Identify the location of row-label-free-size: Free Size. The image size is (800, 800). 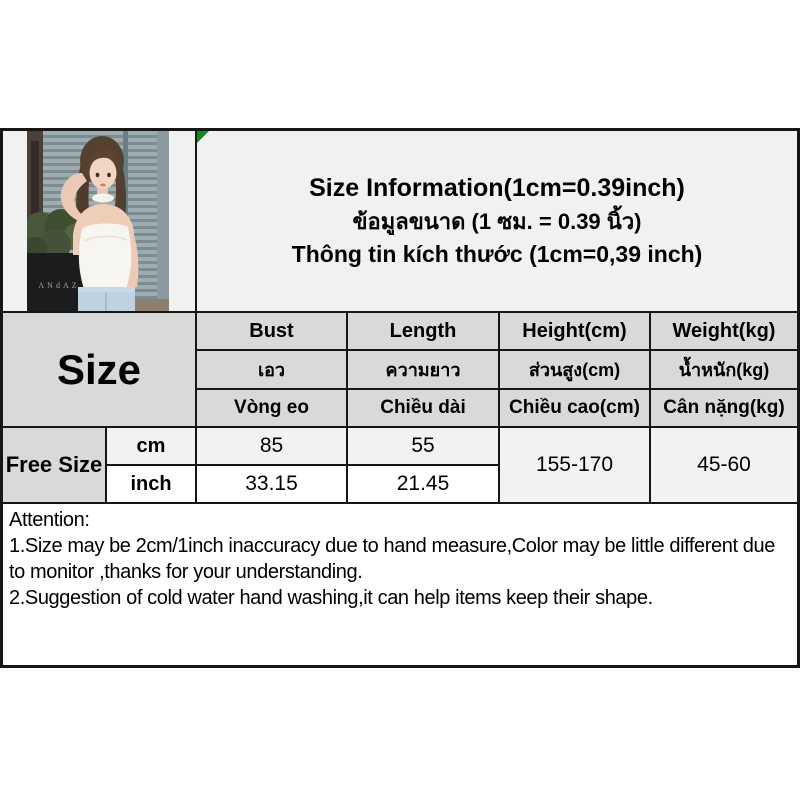
(54, 465).